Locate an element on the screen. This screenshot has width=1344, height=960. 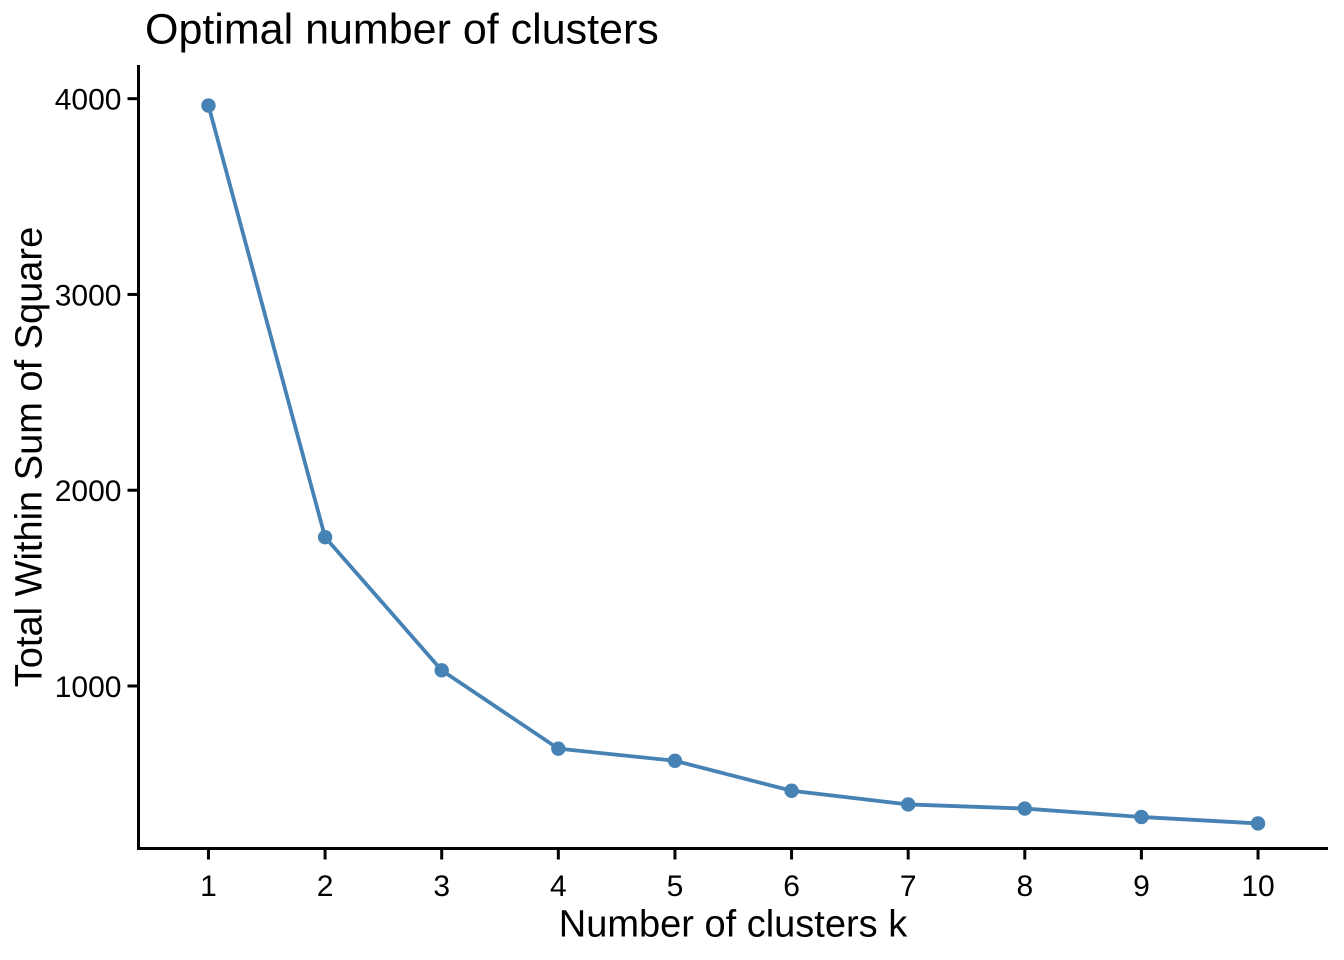
x-tick-label: 9 is located at coordinates (1141, 886).